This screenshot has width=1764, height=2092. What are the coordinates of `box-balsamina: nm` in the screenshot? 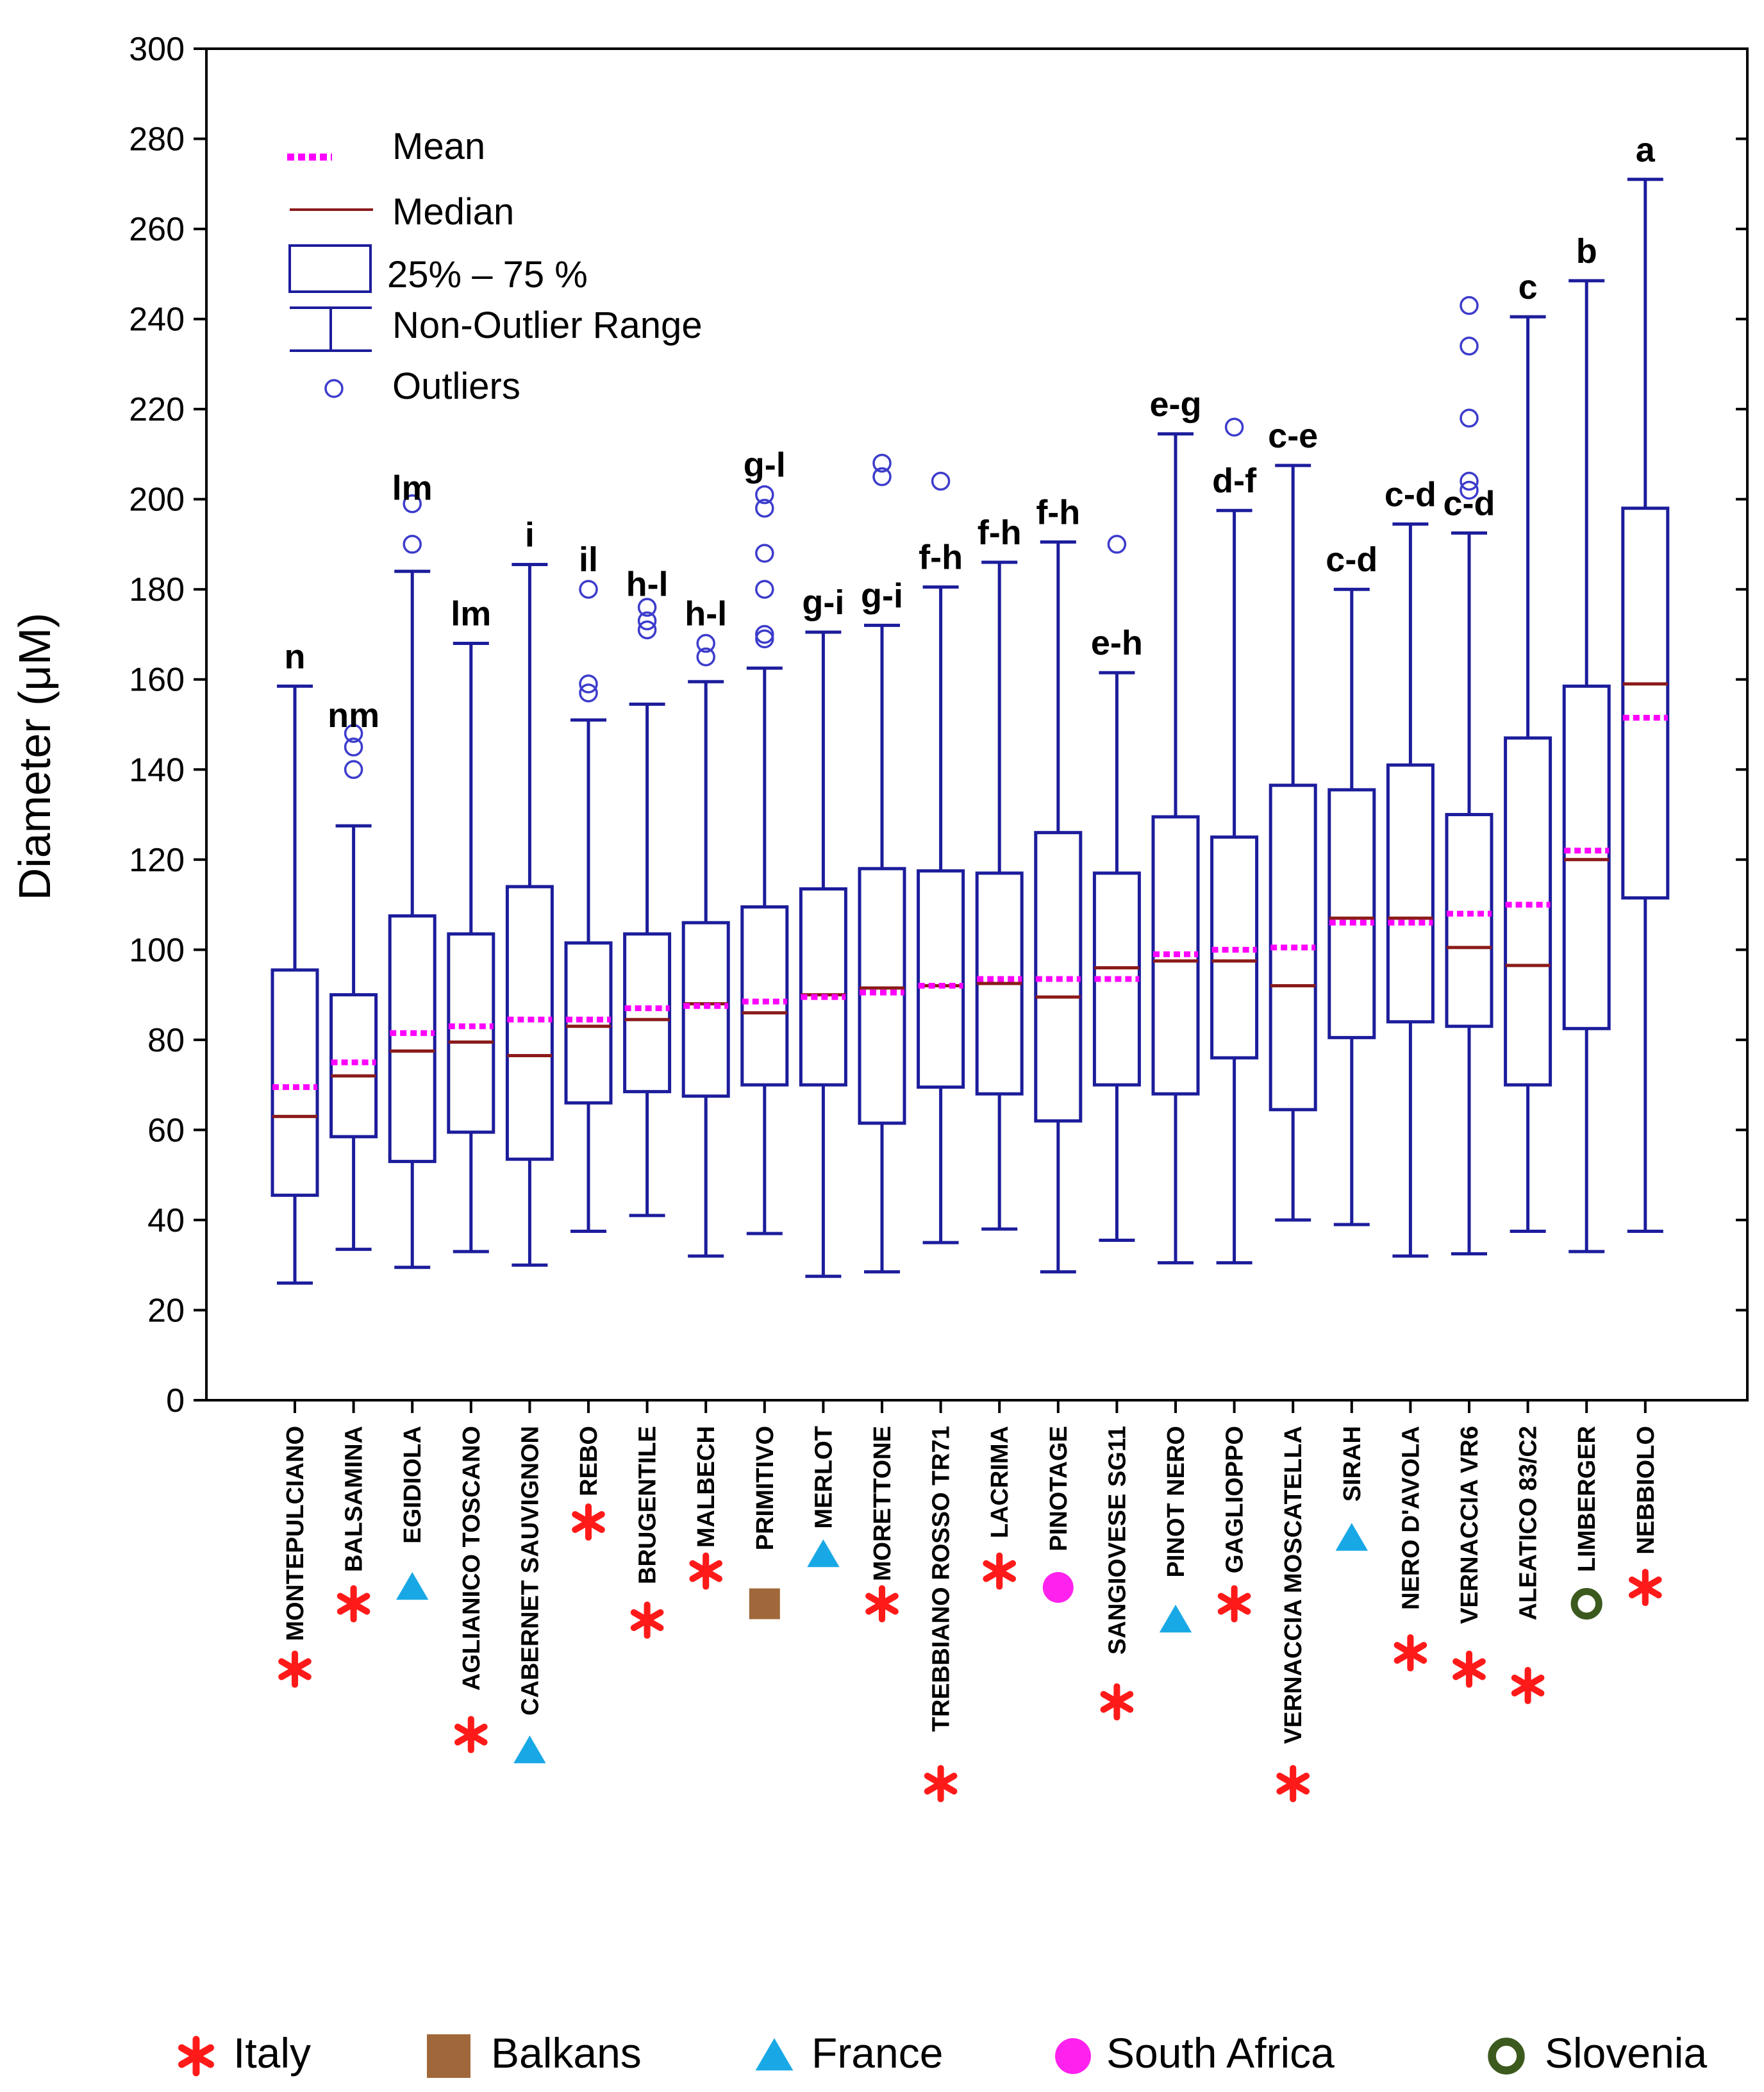 It's located at (353, 973).